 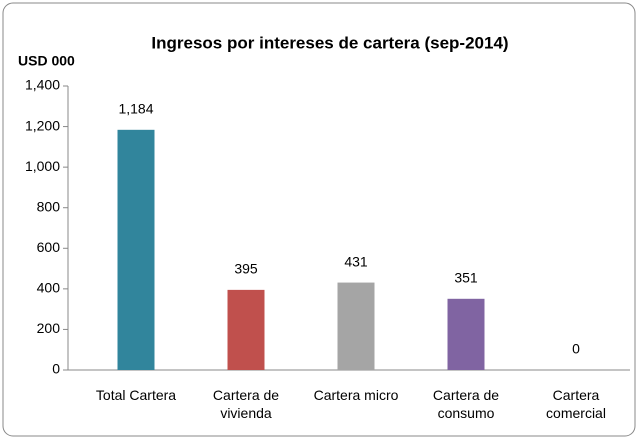 I want to click on value-label: 395, so click(x=246, y=269).